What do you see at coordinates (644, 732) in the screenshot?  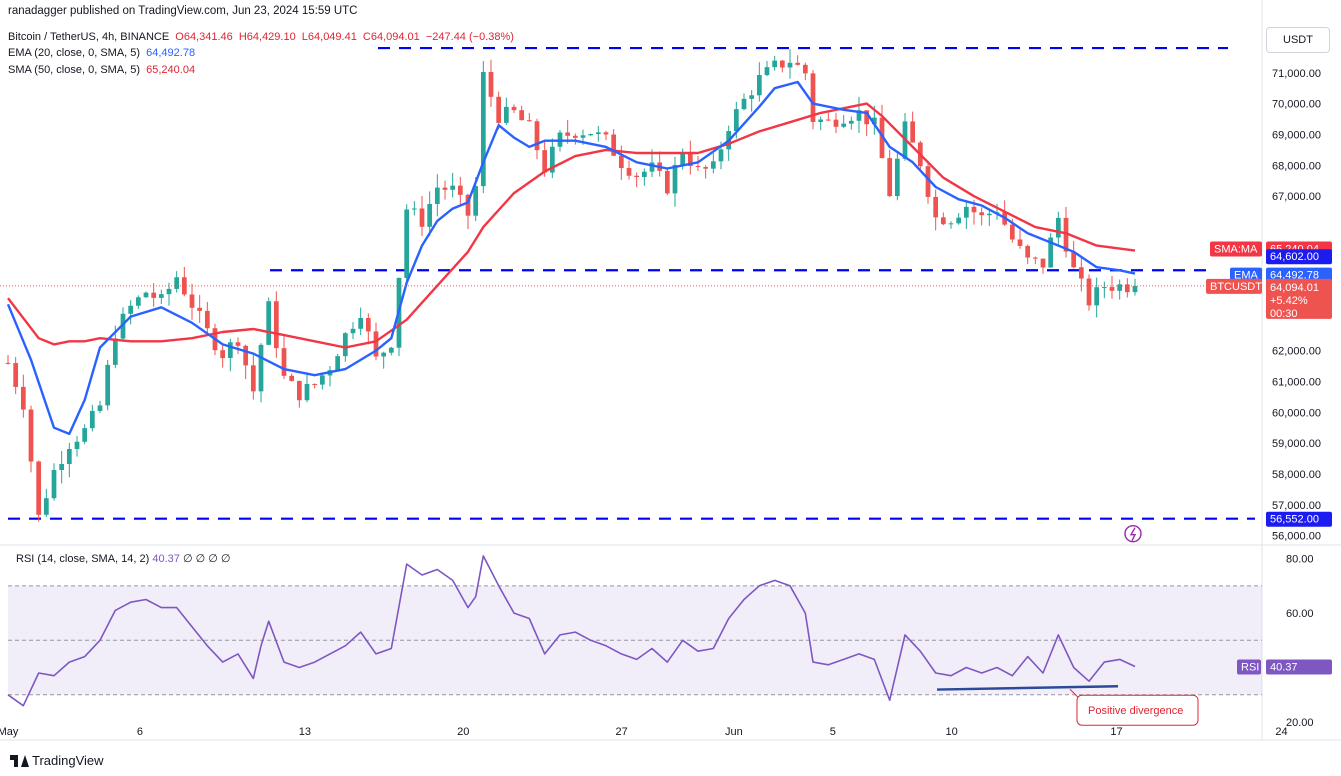 I see `time-axis: May 6 13 20 27 Jun 5 10 17 24` at bounding box center [644, 732].